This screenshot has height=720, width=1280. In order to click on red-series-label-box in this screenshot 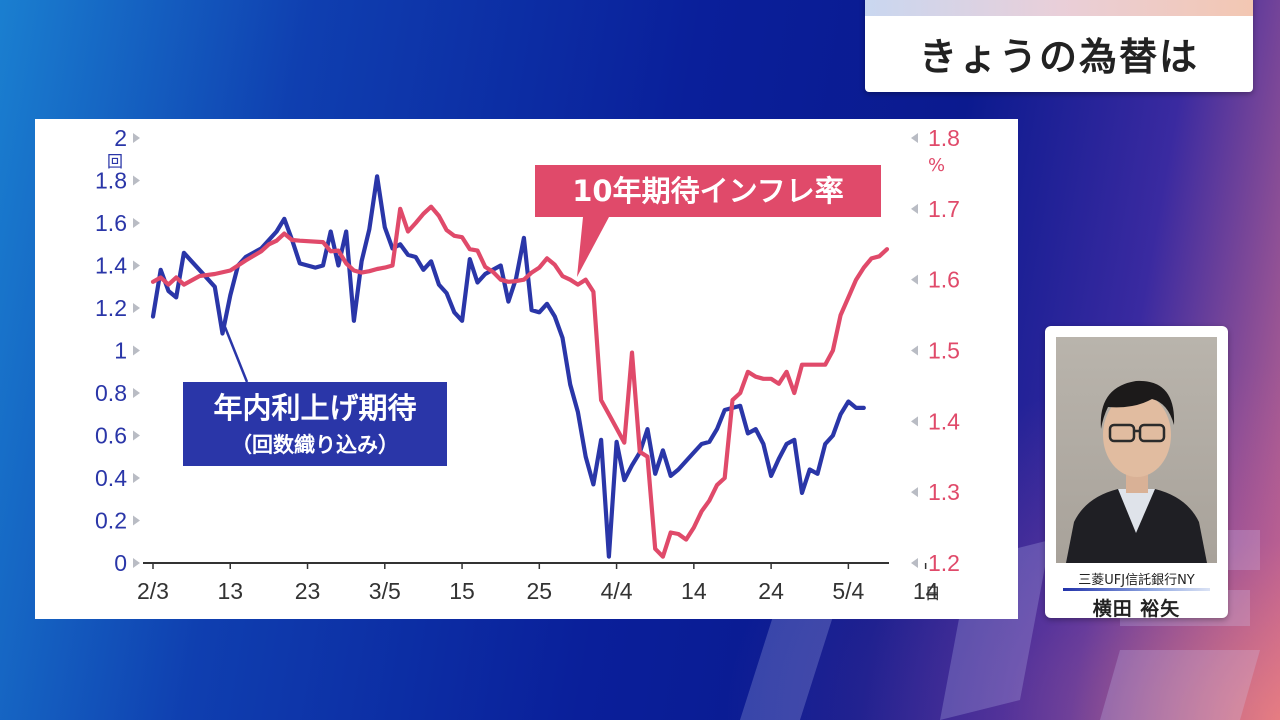, I will do `click(708, 191)`.